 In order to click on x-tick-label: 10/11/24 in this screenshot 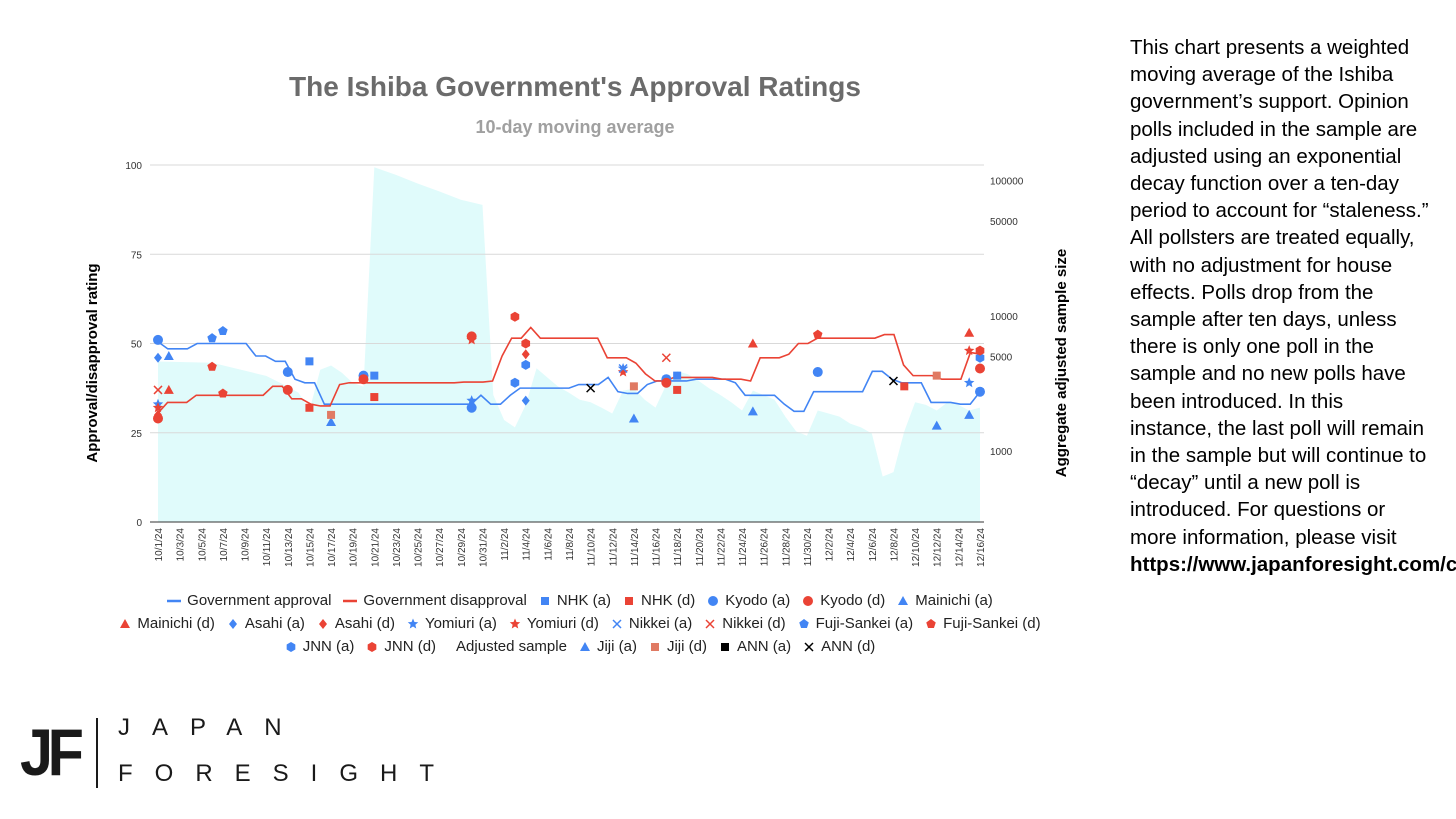, I will do `click(267, 547)`.